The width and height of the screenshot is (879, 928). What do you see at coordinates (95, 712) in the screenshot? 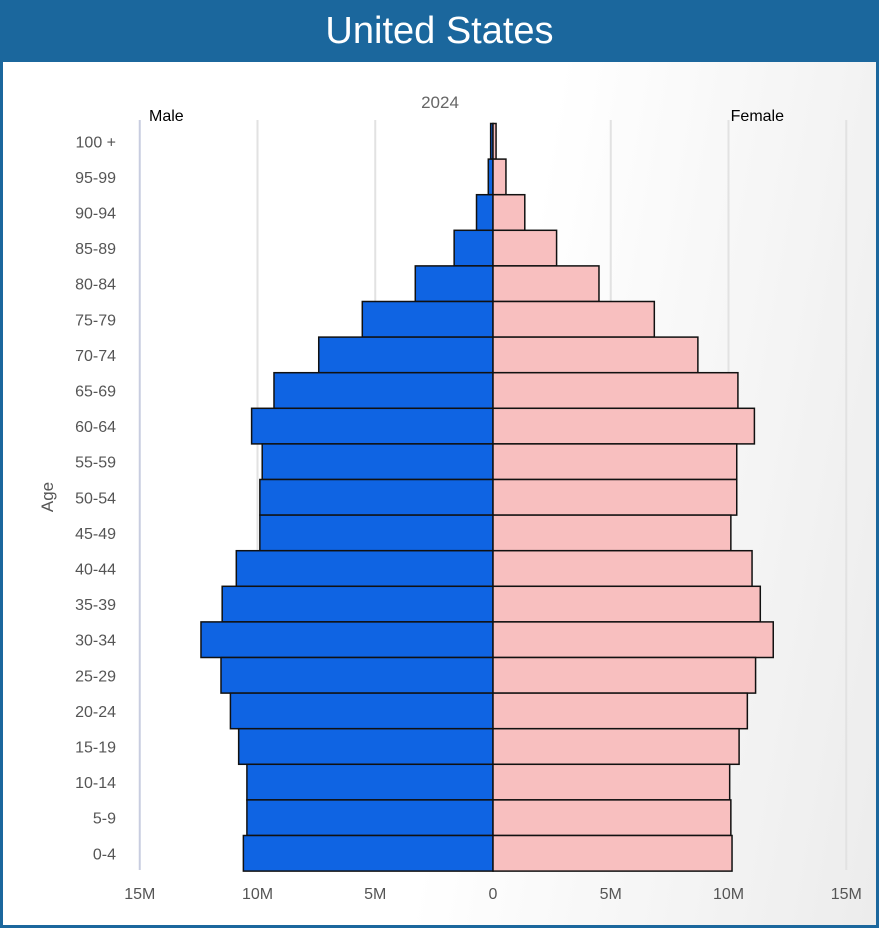
I see `age-category-label: 20-24` at bounding box center [95, 712].